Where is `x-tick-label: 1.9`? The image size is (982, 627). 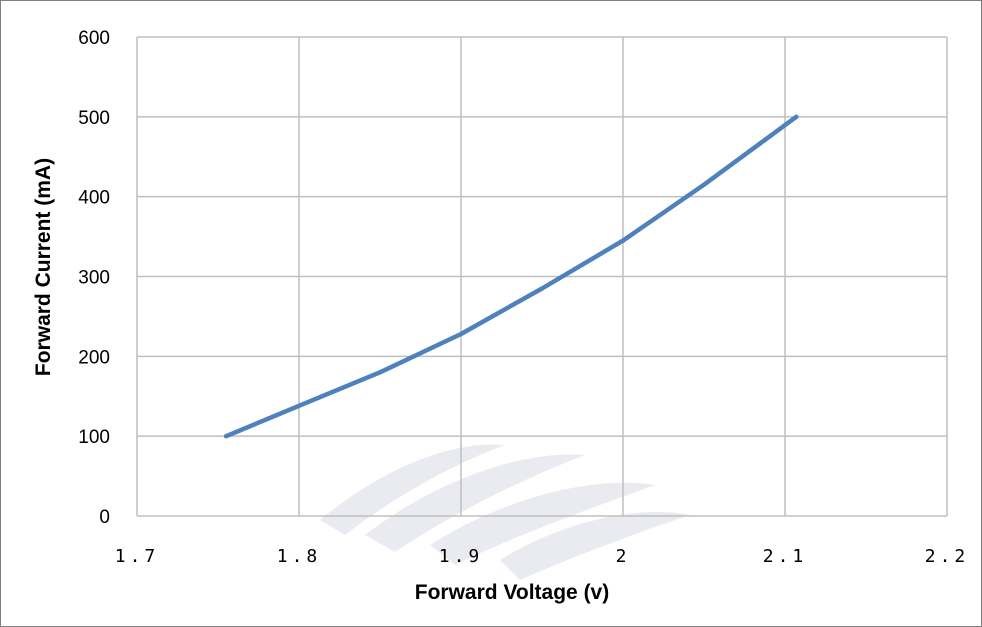 x-tick-label: 1.9 is located at coordinates (461, 556).